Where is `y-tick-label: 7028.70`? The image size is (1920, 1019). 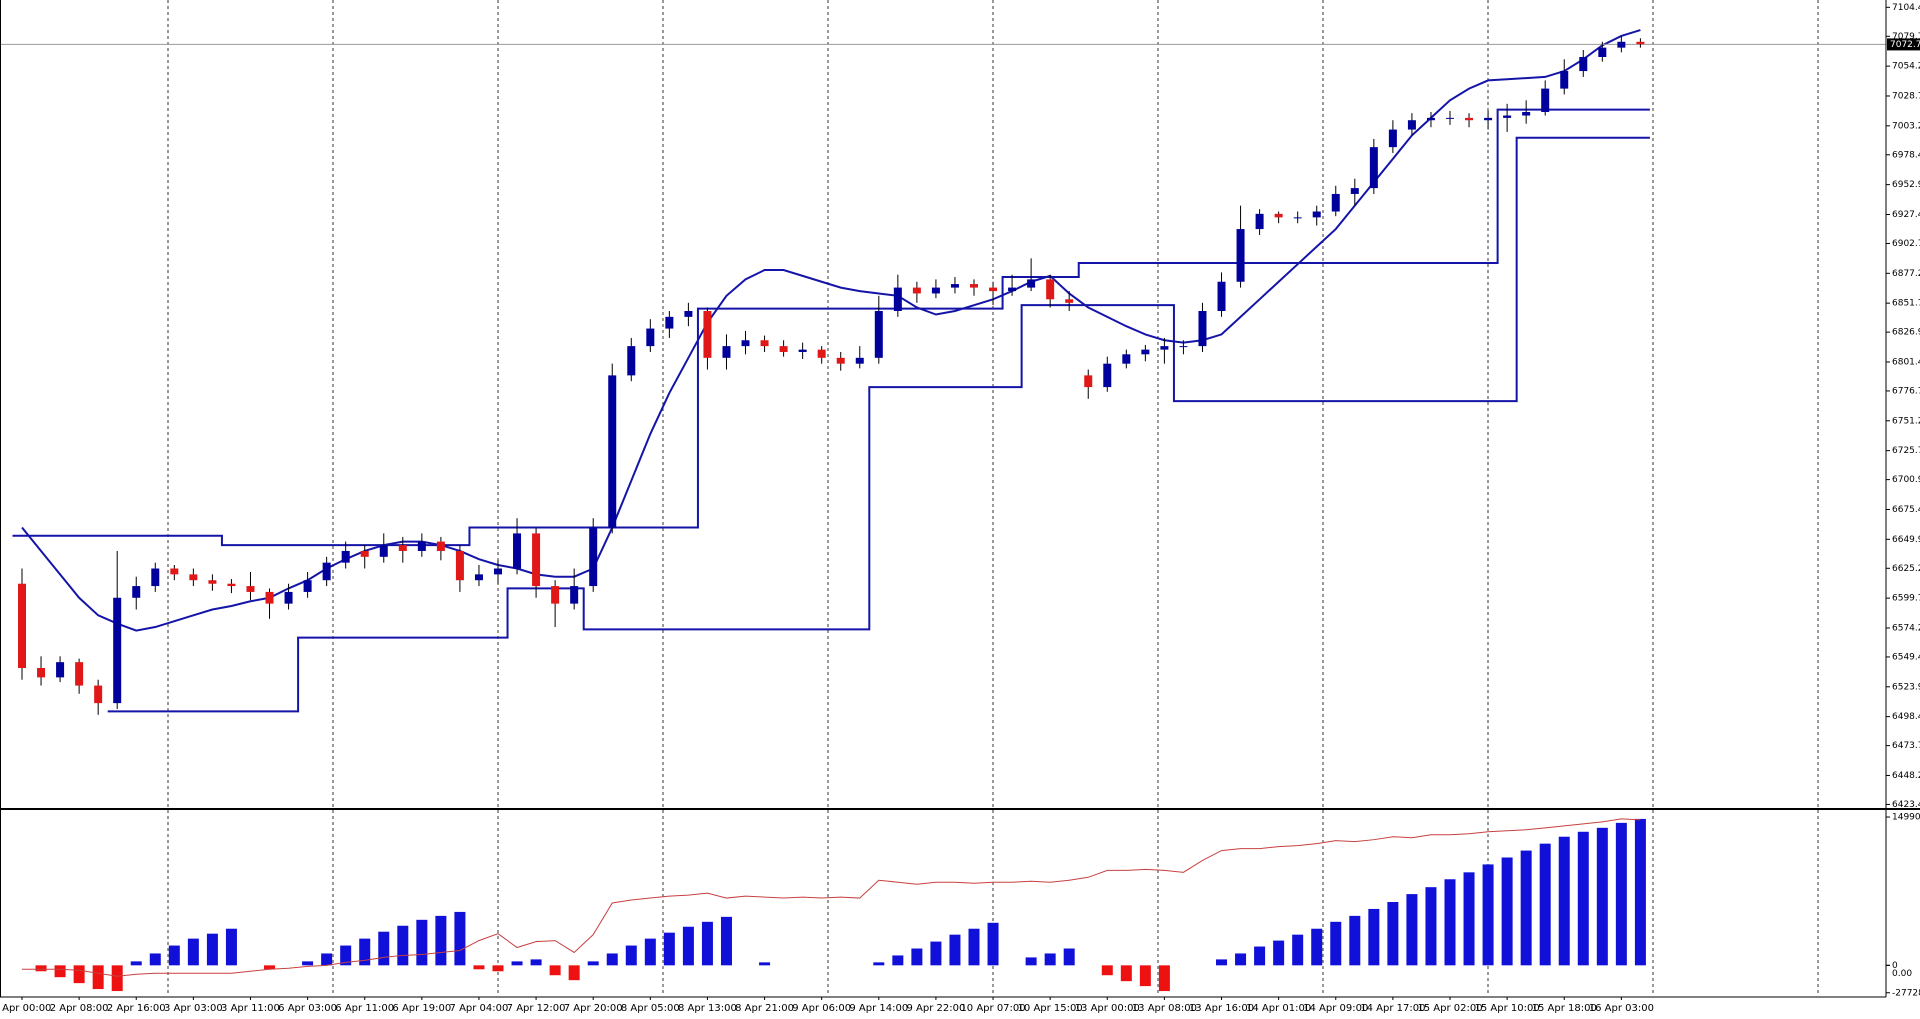 y-tick-label: 7028.70 is located at coordinates (1906, 96).